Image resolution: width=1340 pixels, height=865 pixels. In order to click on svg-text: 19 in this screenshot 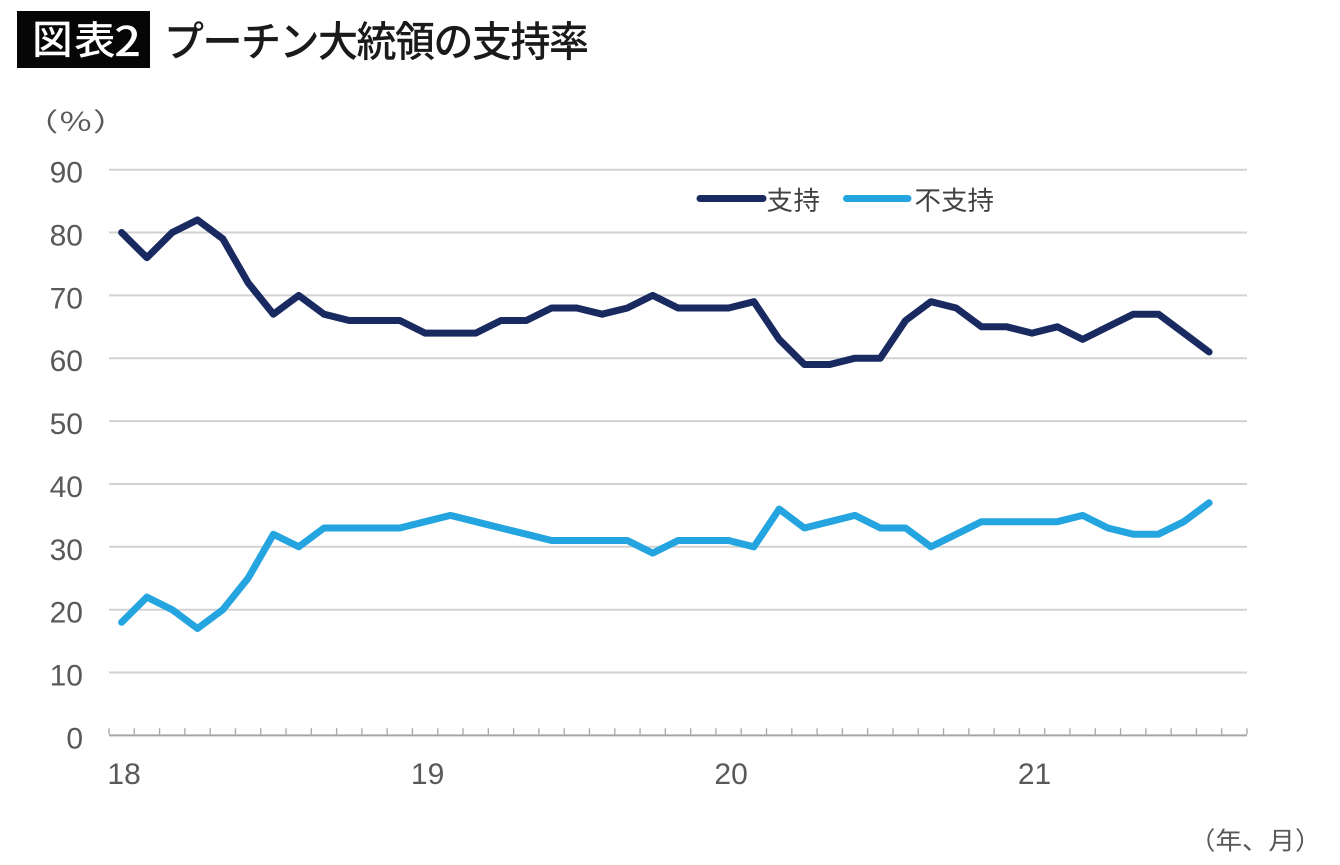, I will do `click(427, 774)`.